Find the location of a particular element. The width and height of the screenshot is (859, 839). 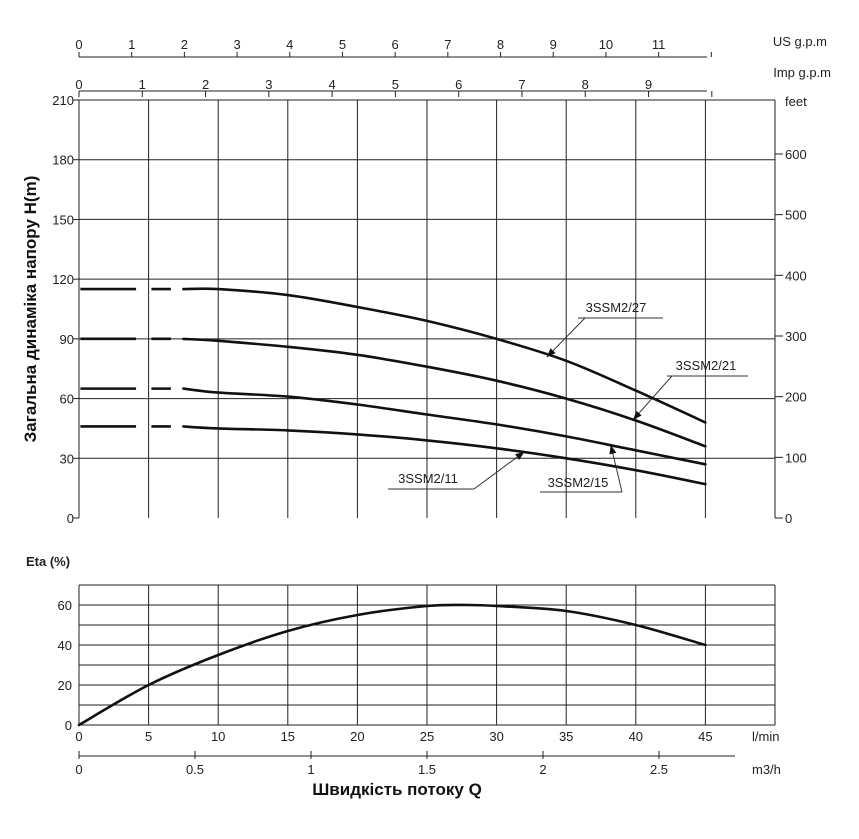

m3h-tick-label: 0 is located at coordinates (78, 769).